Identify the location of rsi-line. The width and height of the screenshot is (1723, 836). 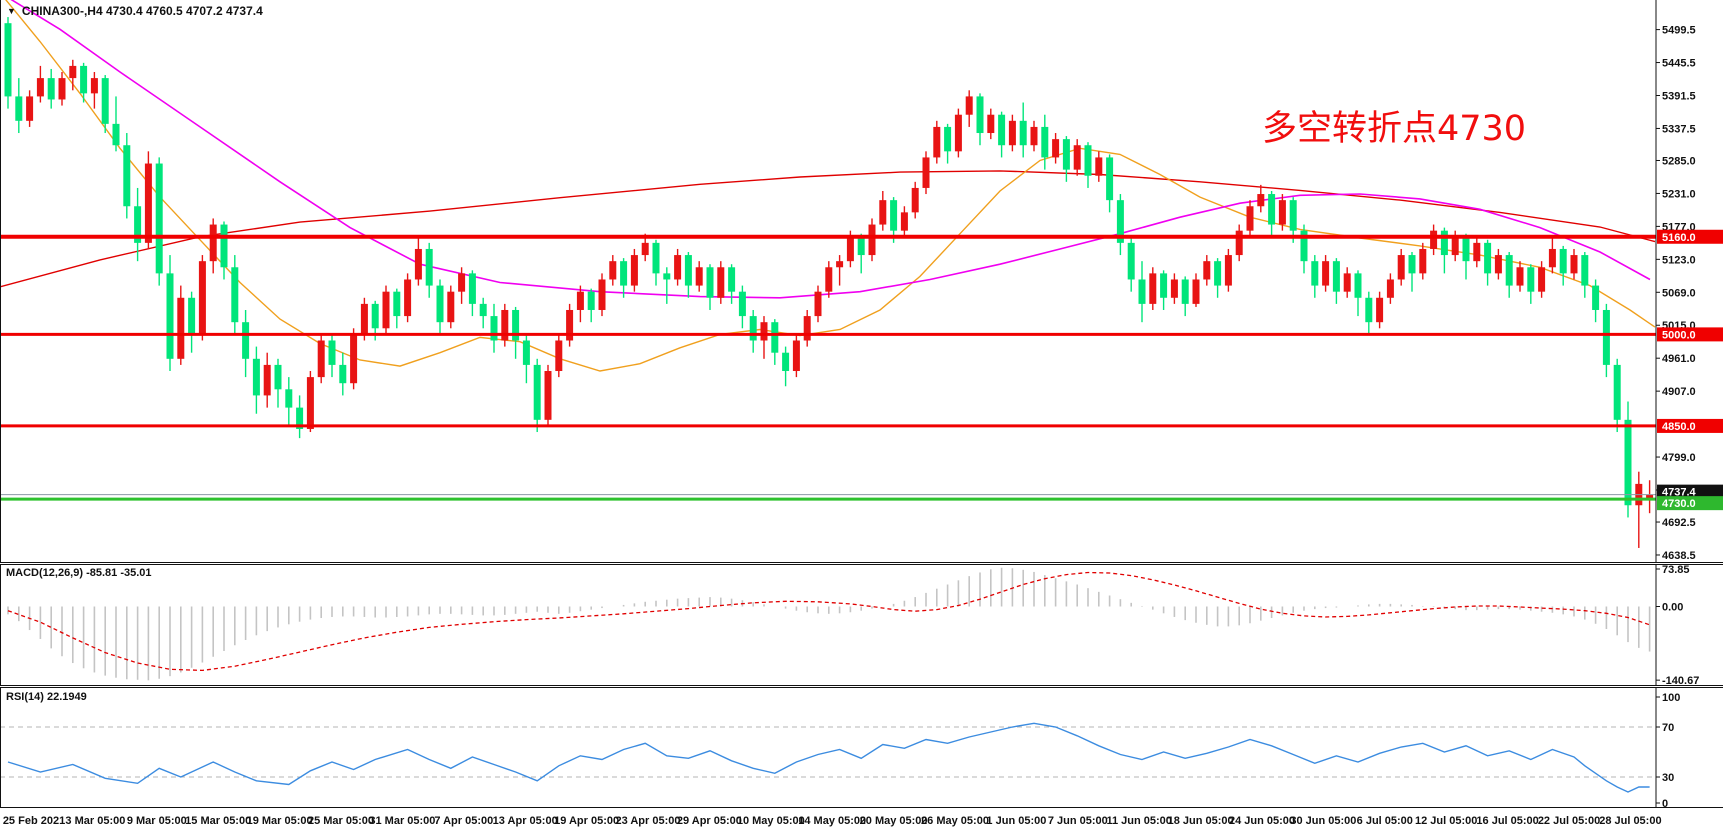
(828, 757).